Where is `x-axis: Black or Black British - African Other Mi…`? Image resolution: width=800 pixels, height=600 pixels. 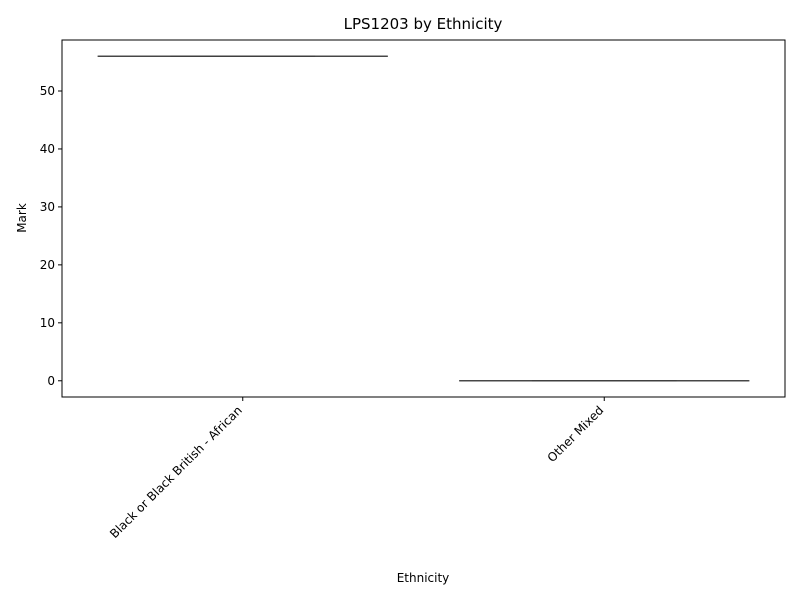
x-axis: Black or Black British - African Other Mi… is located at coordinates (356, 469).